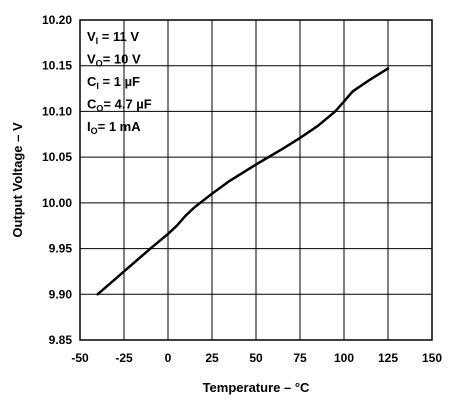 The width and height of the screenshot is (451, 410). Describe the element at coordinates (432, 358) in the screenshot. I see `x-tick-label: 150` at that location.